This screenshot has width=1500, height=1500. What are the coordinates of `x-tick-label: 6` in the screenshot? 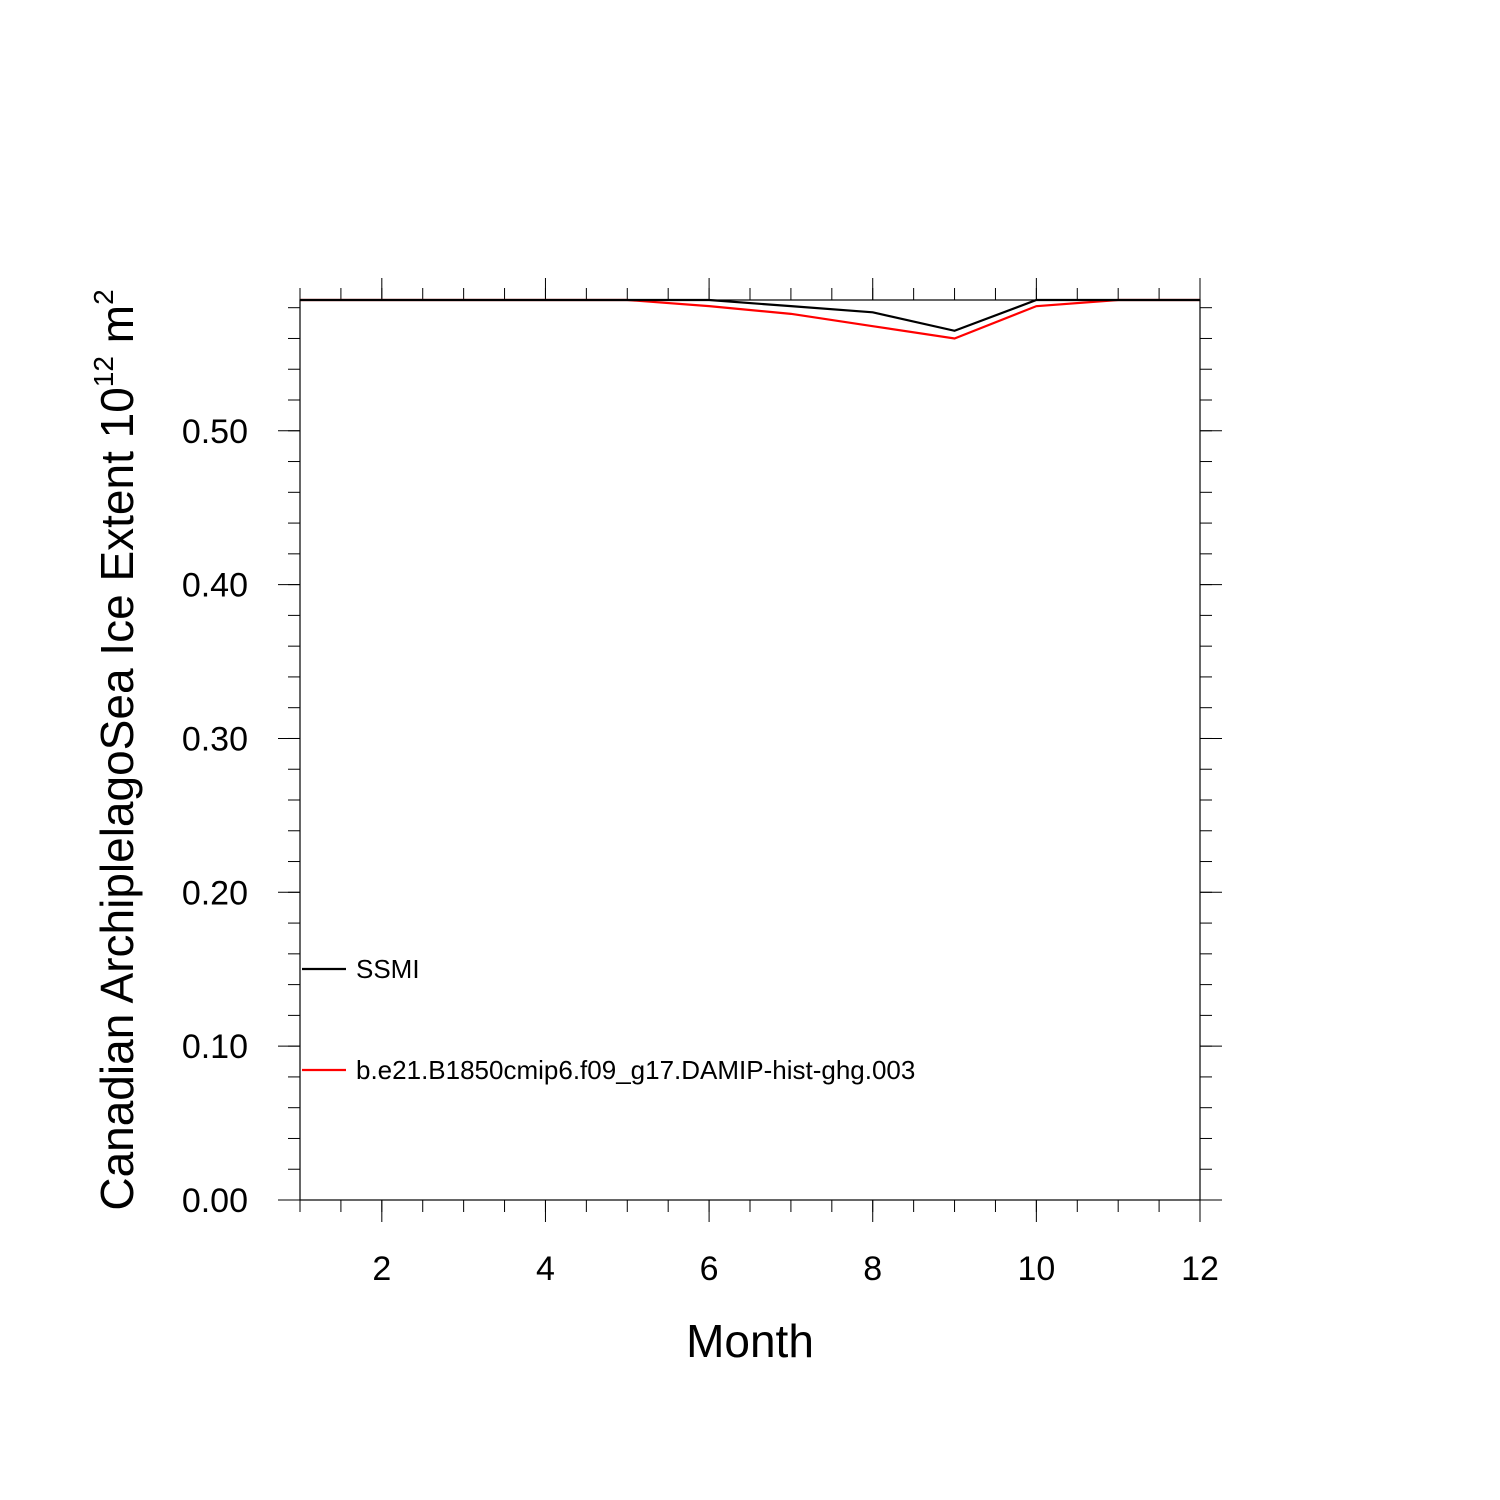 It's located at (709, 1269).